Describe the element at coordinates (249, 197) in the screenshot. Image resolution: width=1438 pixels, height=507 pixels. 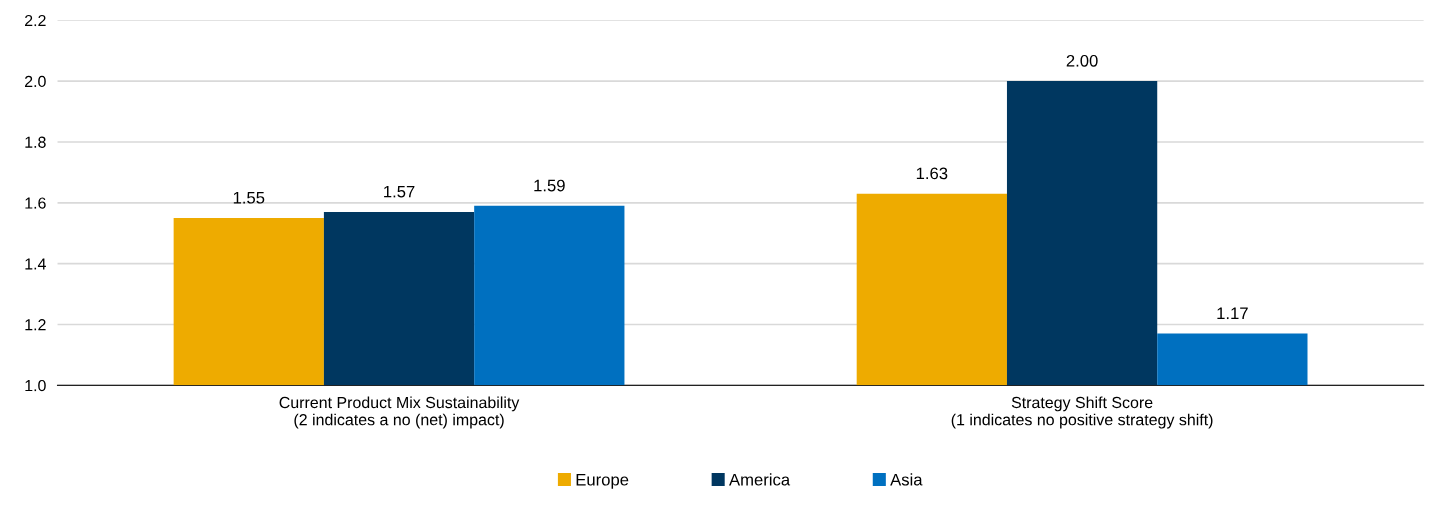
I see `data-label: 1.55` at that location.